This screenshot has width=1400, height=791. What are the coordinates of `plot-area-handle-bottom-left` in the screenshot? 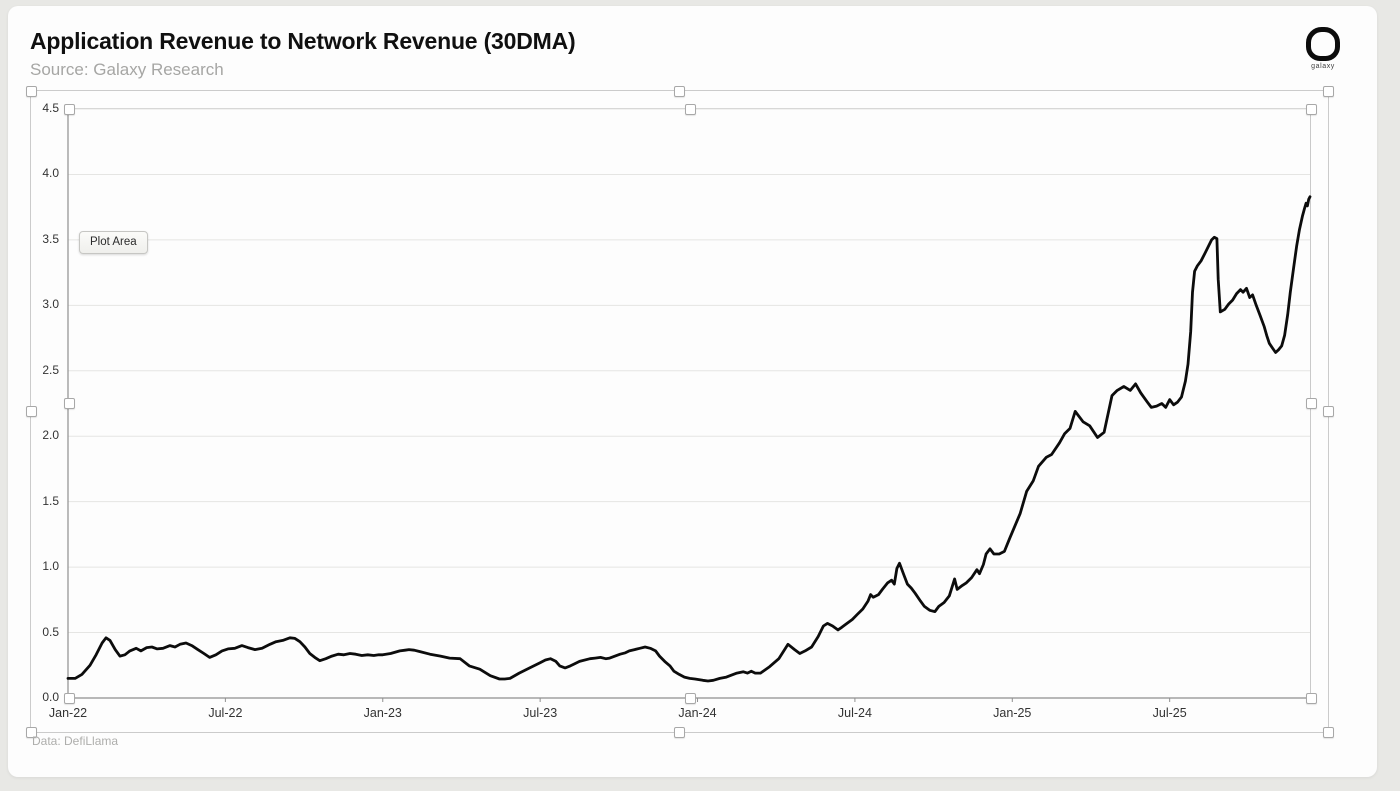 It's located at (69, 698).